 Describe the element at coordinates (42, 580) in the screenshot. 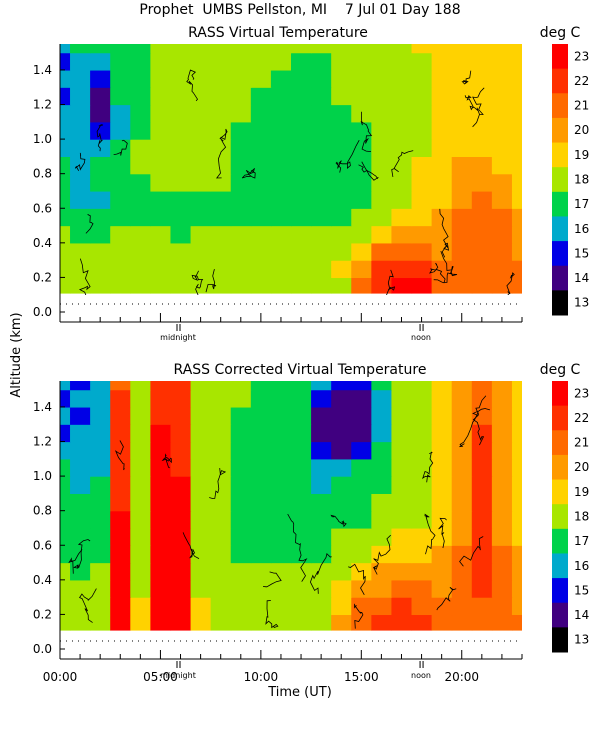

I see `chart2-y-tick-label: 0.4` at that location.